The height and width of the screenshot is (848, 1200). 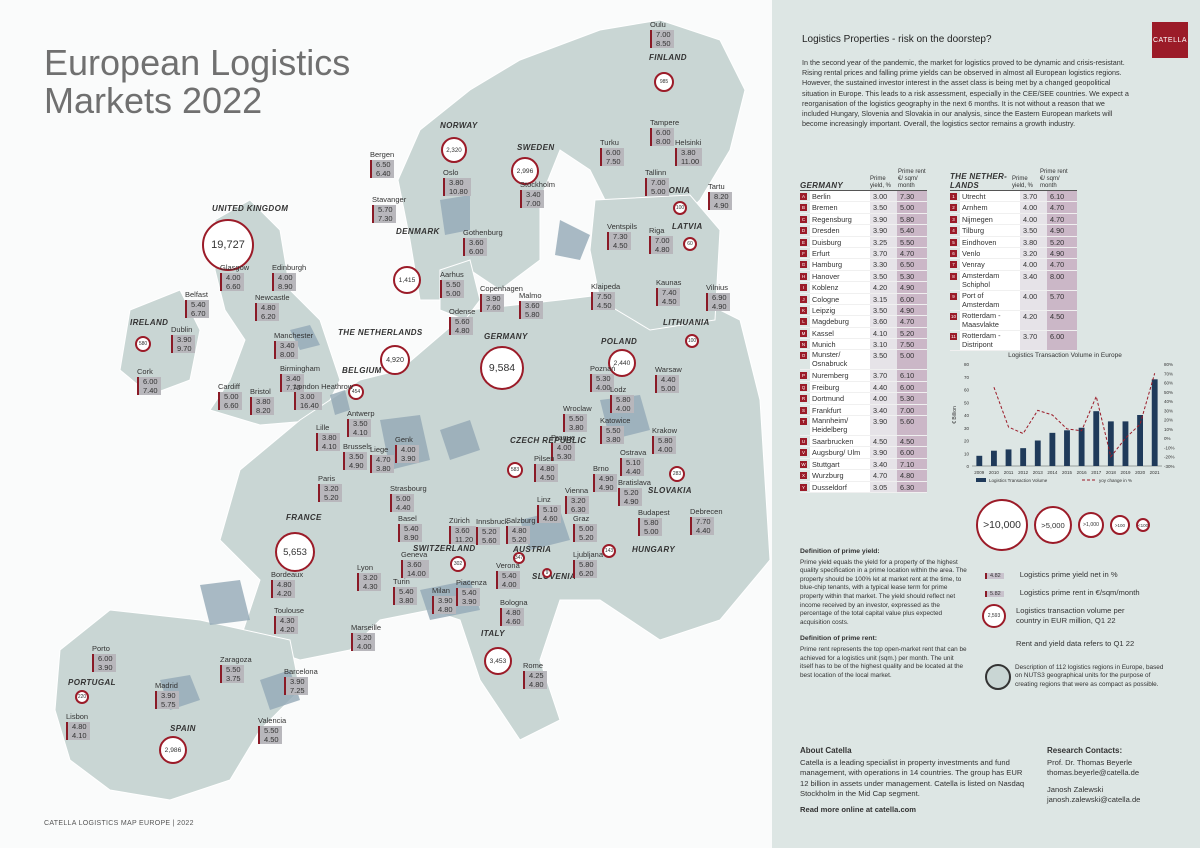 I want to click on city-marker: Kaunas 7.40 4.50, so click(x=668, y=292).